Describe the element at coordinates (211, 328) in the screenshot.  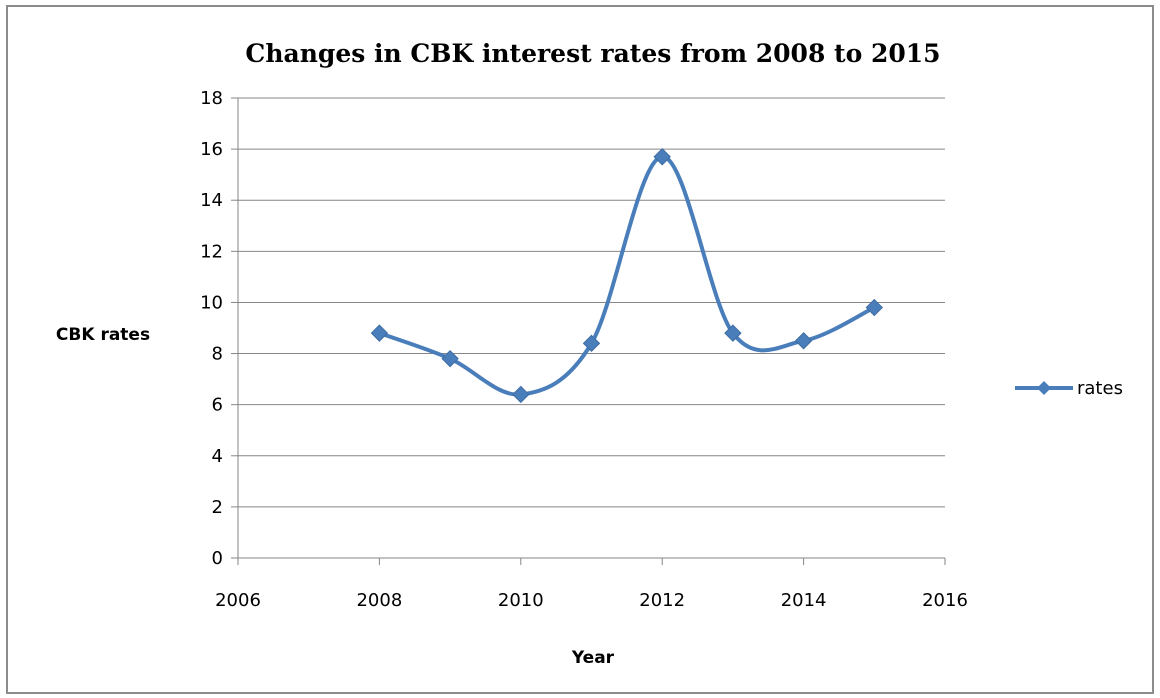
I see `y-tick-labels: 0 2 4 6 8 10 12 14 16 18` at that location.